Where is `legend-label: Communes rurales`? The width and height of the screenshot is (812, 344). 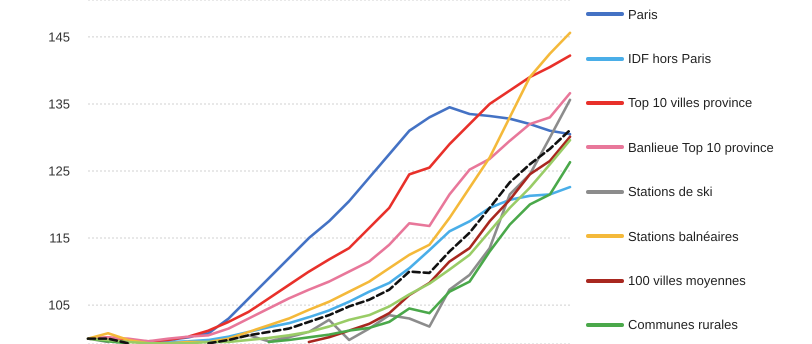 legend-label: Communes rurales is located at coordinates (683, 324).